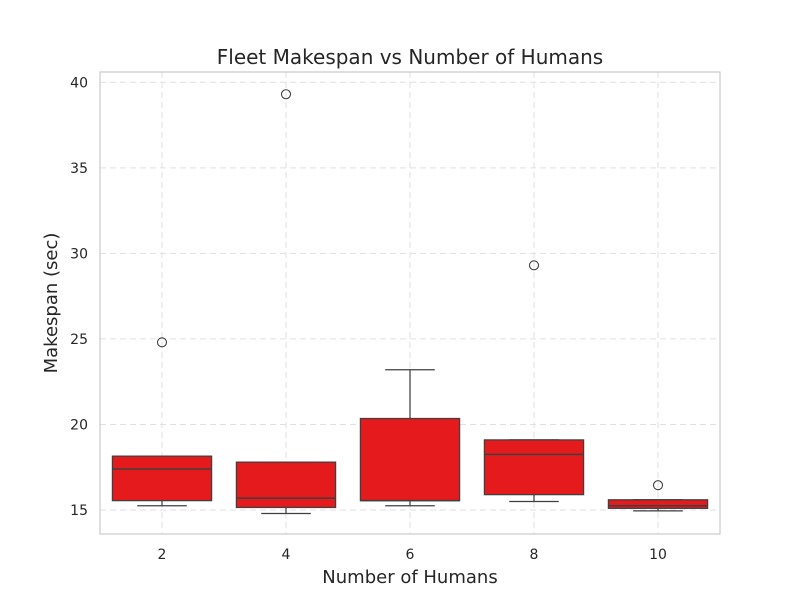 The width and height of the screenshot is (800, 600). What do you see at coordinates (534, 555) in the screenshot?
I see `x-tick-label: 8` at bounding box center [534, 555].